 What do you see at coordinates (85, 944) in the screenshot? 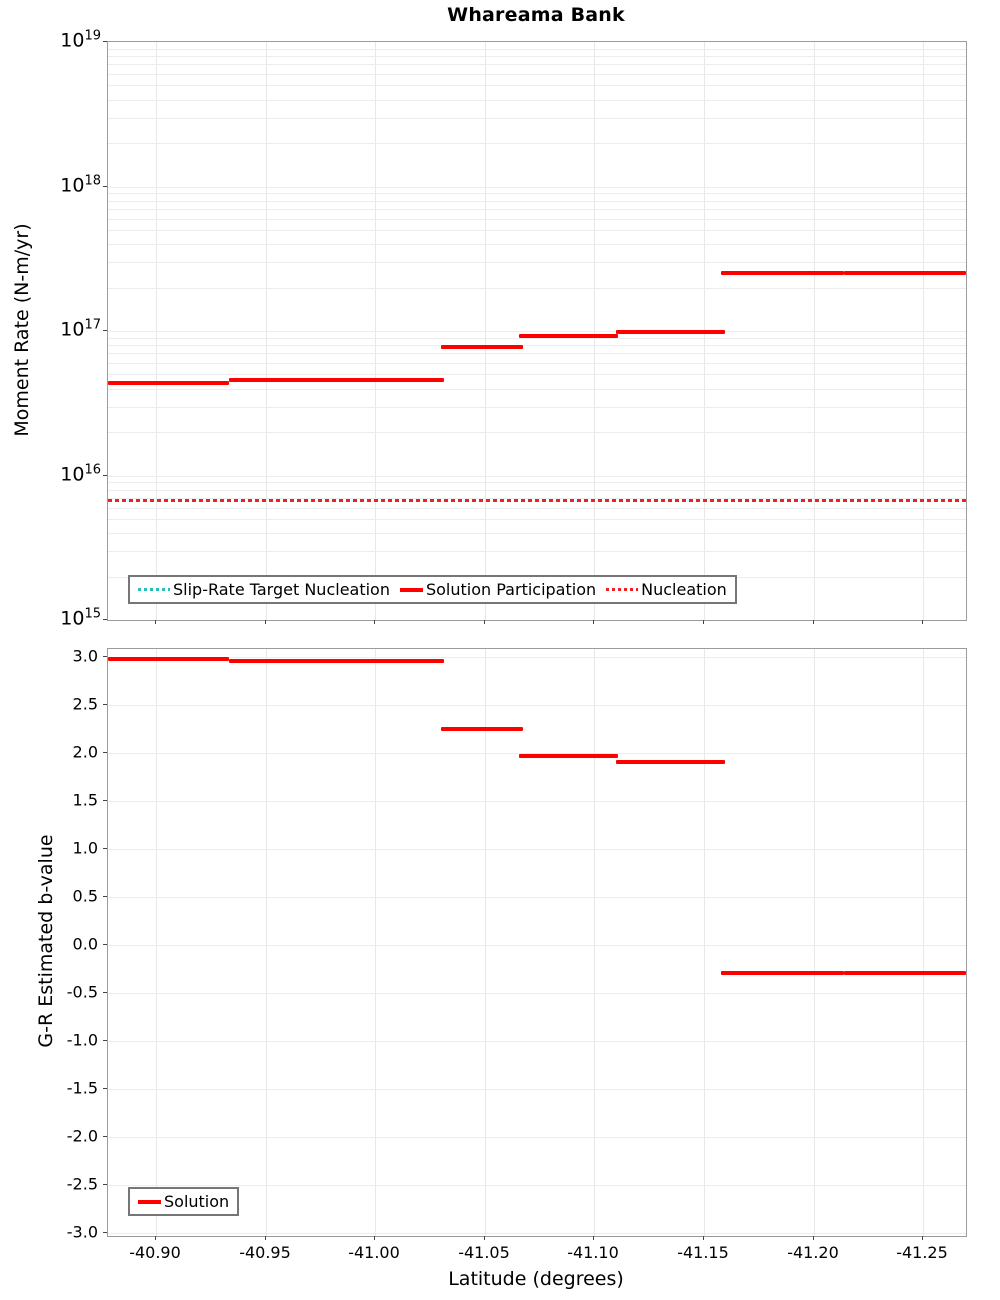
I see `y-tick-label-b-value: 0.0` at bounding box center [85, 944].